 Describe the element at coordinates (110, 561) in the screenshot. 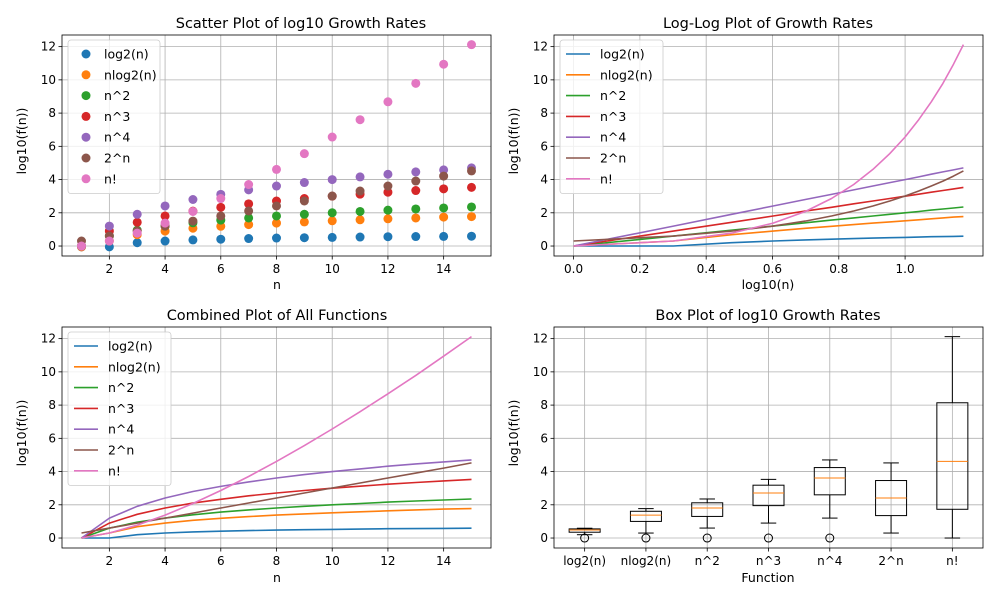

I see `x-tick-label: 2` at that location.